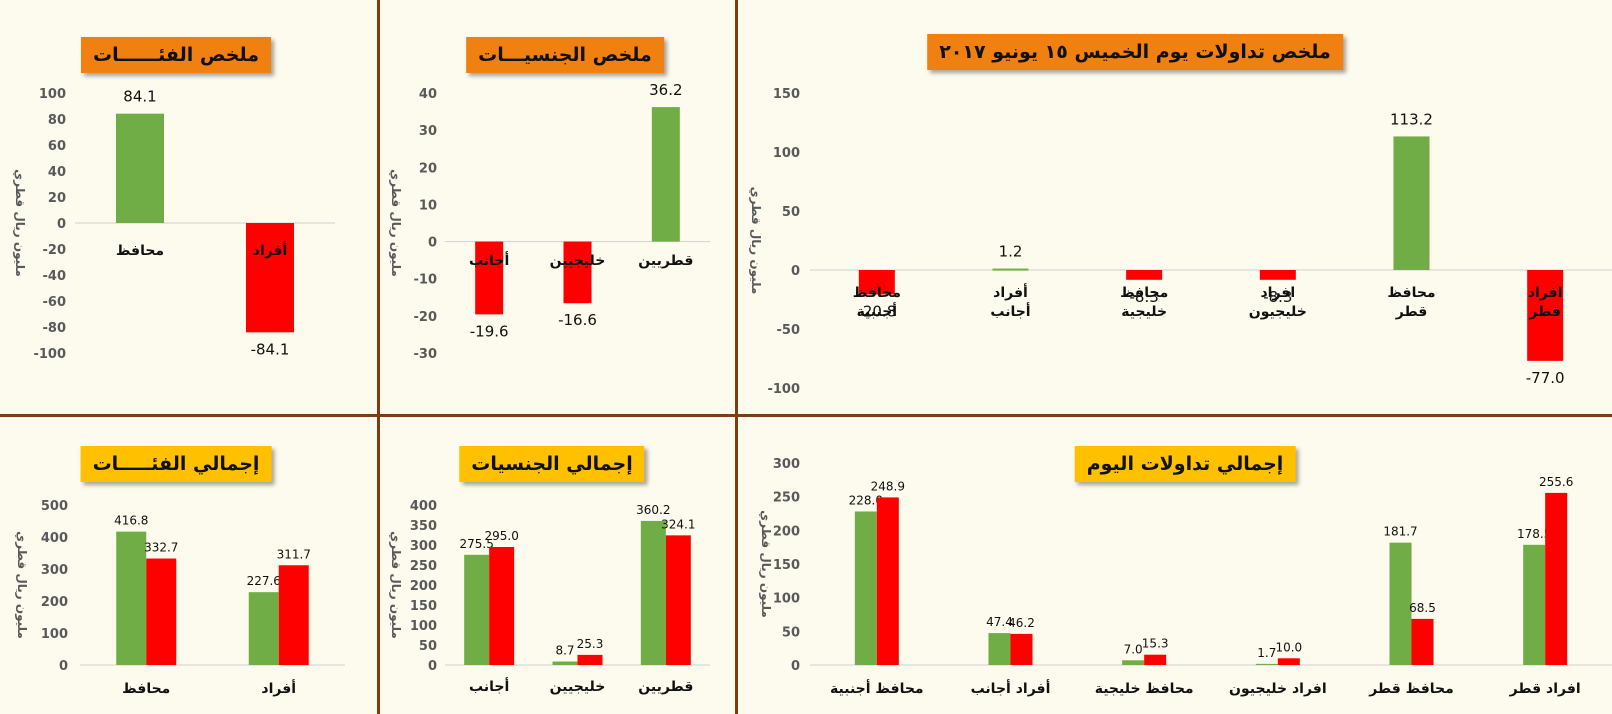  Describe the element at coordinates (146, 689) in the screenshot. I see `categories-total-category-label: محافظ` at that location.